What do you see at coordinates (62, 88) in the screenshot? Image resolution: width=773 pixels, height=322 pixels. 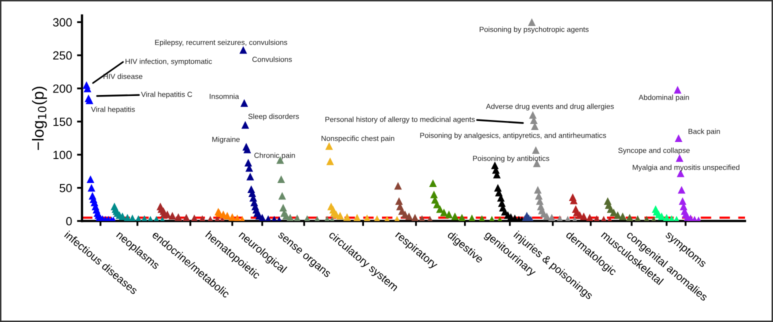 I see `y-tick-label: 200` at bounding box center [62, 88].